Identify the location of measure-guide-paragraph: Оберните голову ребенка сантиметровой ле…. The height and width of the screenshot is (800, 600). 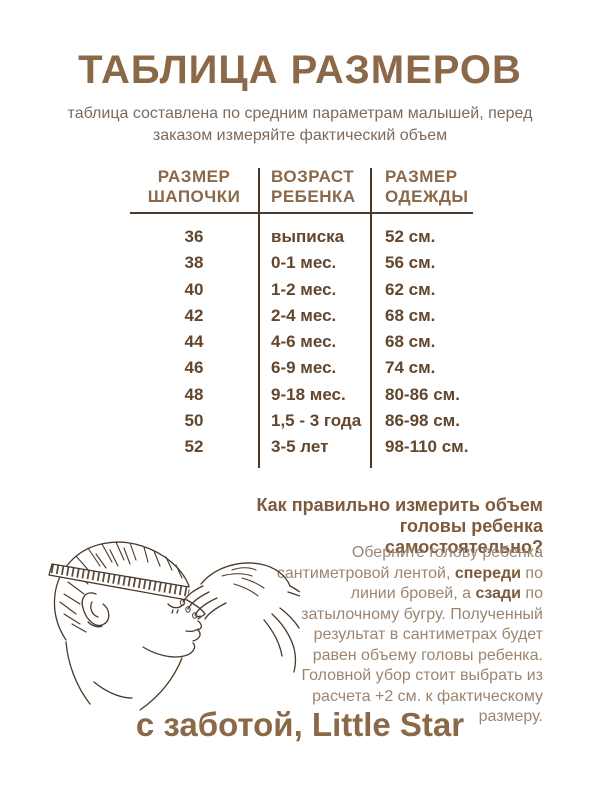
(406, 635).